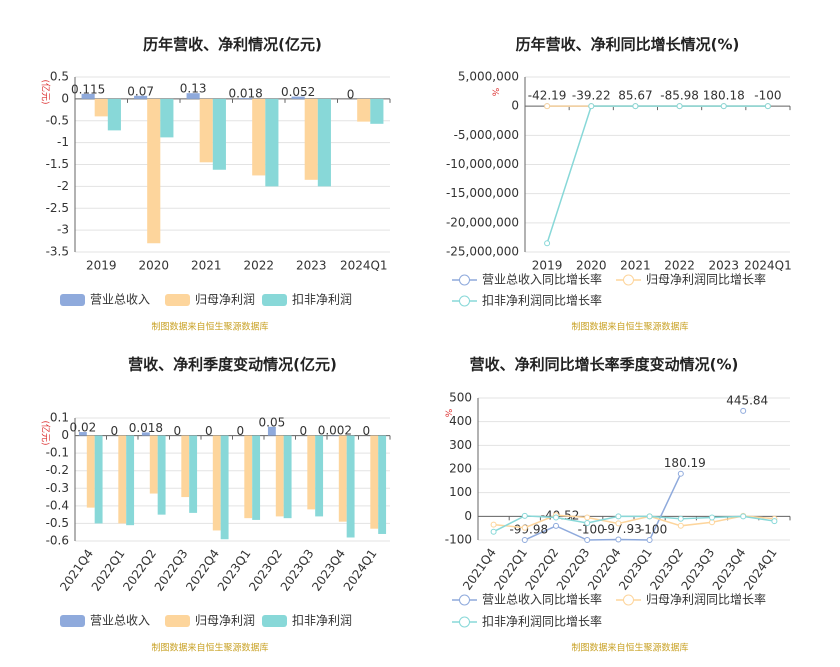 The height and width of the screenshot is (667, 840). Describe the element at coordinates (140, 91) in the screenshot. I see `data-label: 0.07` at that location.